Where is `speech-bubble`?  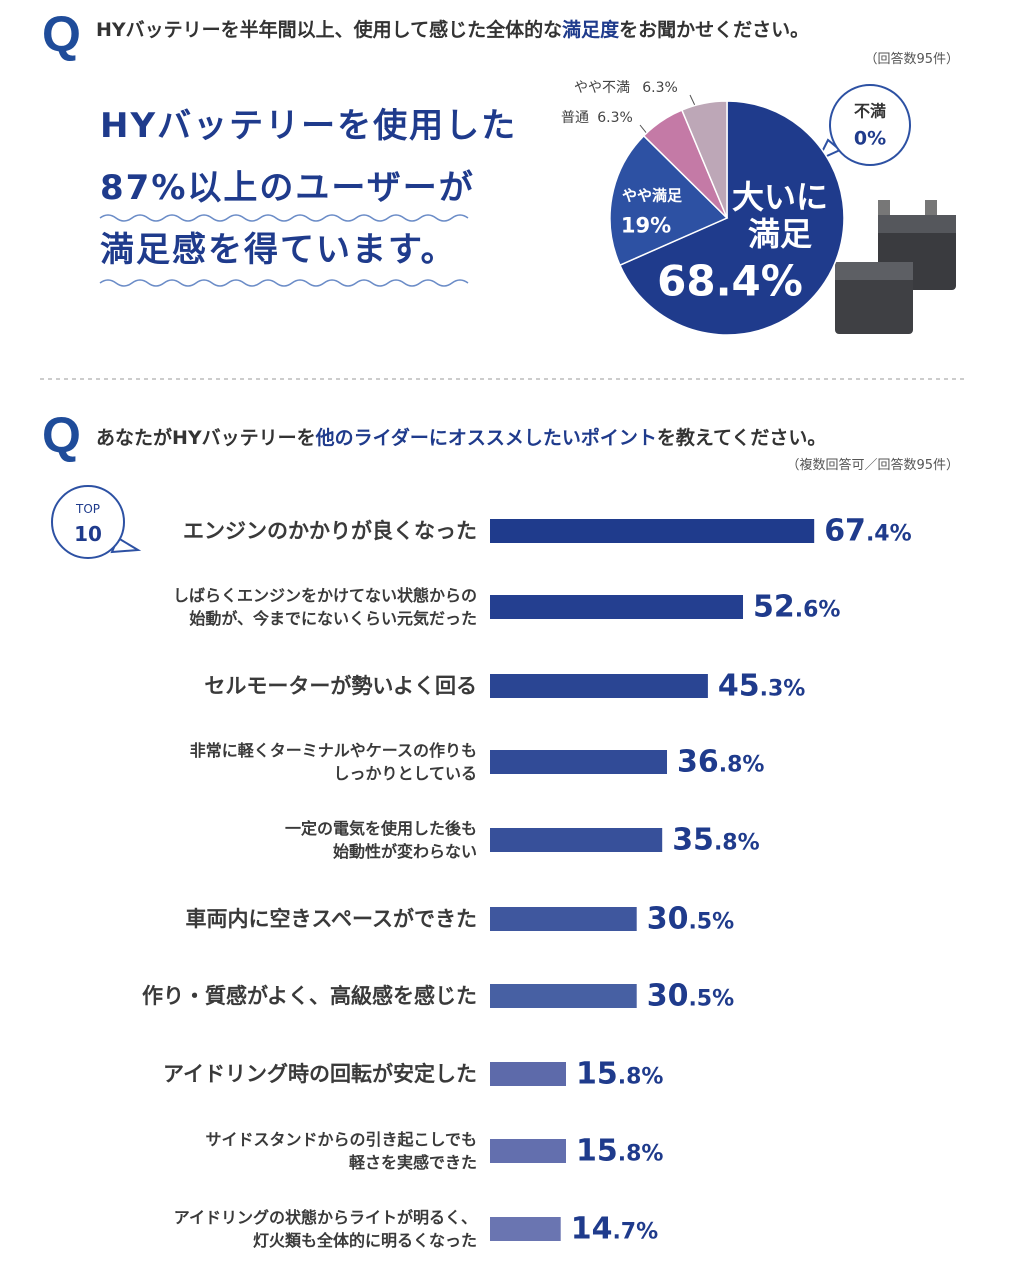 speech-bubble is located at coordinates (863, 125).